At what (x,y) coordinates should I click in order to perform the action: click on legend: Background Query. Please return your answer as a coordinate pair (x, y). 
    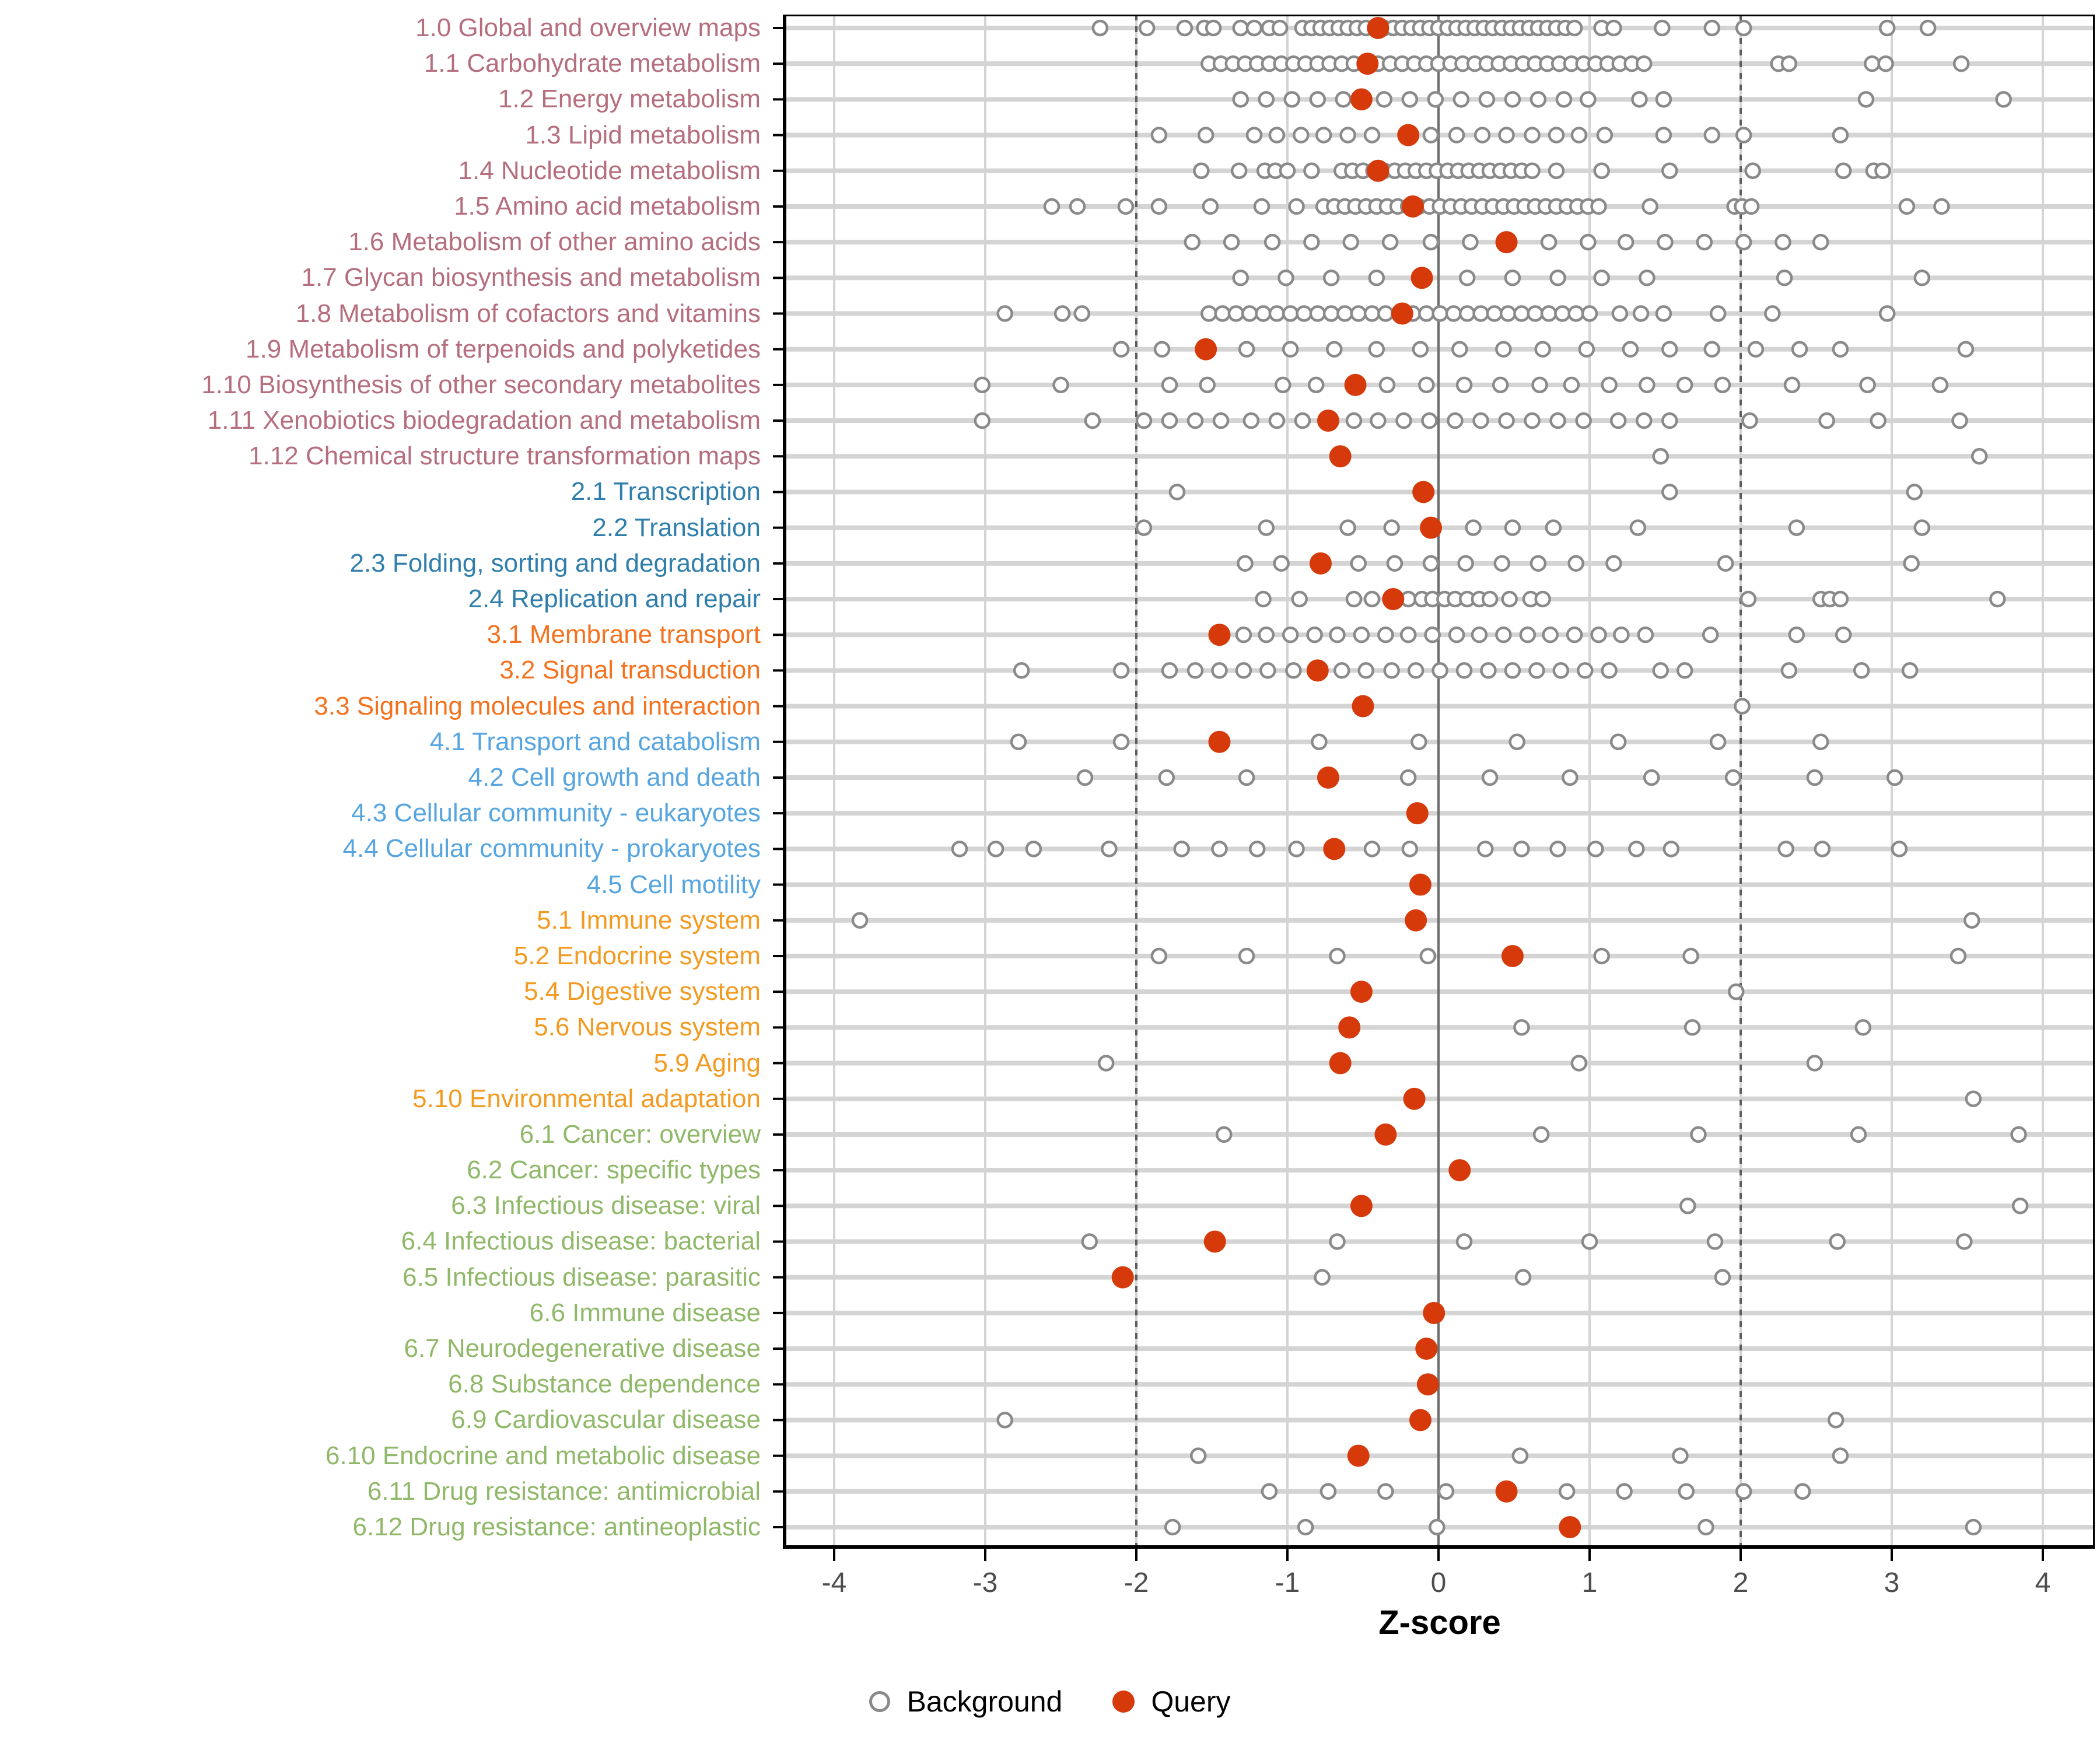
    Looking at the image, I should click on (1050, 1701).